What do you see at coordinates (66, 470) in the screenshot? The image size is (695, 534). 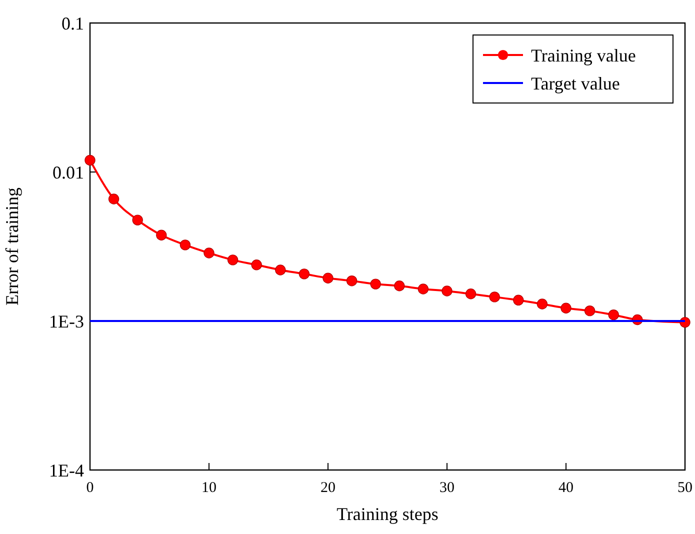 I see `y-tick-label: 1E-4` at bounding box center [66, 470].